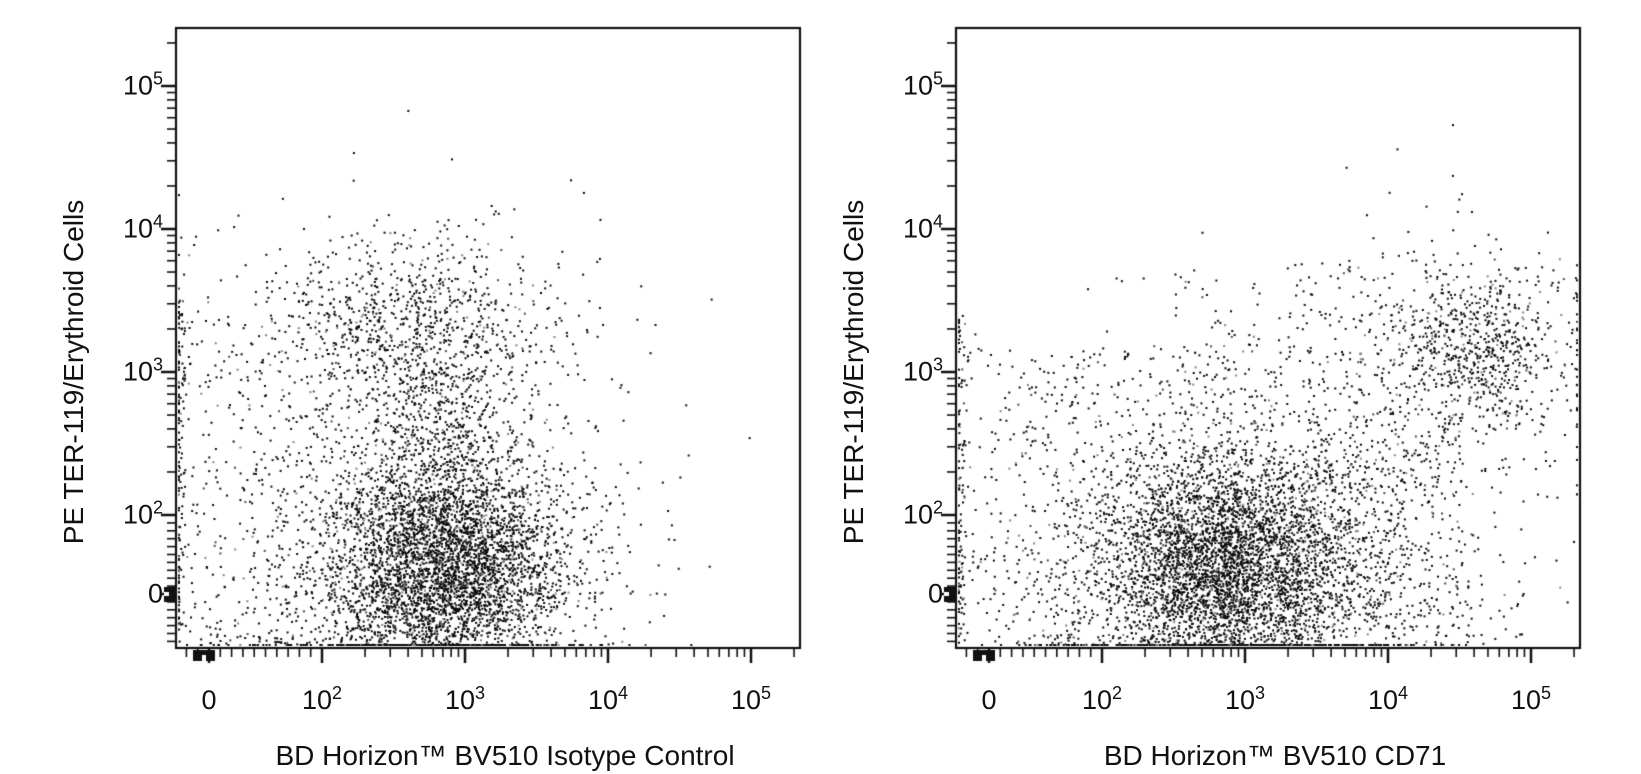 Image resolution: width=1641 pixels, height=774 pixels. I want to click on y-tick-label-isotype-control-plot: 10⁵, so click(142, 85).